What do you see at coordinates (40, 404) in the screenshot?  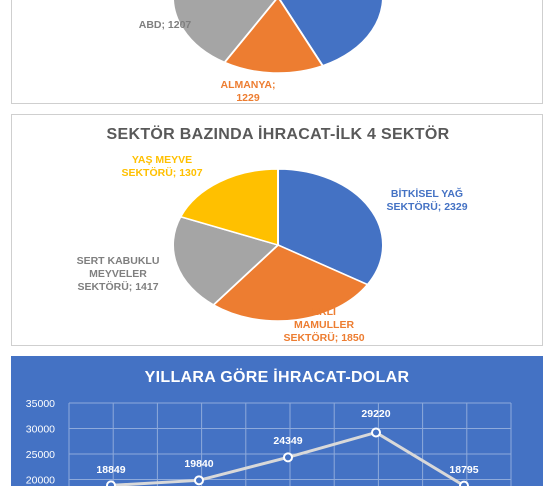 I see `y-tick-label: 35000` at bounding box center [40, 404].